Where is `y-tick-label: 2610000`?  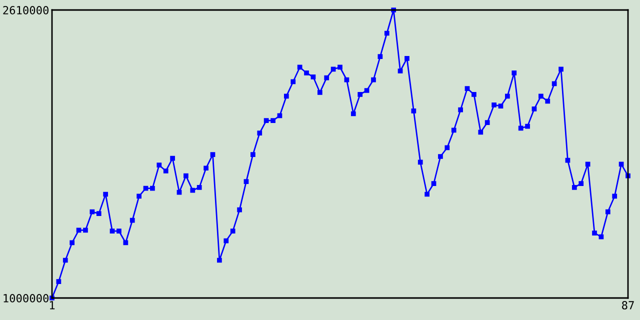 y-tick-label: 2610000 is located at coordinates (26, 10).